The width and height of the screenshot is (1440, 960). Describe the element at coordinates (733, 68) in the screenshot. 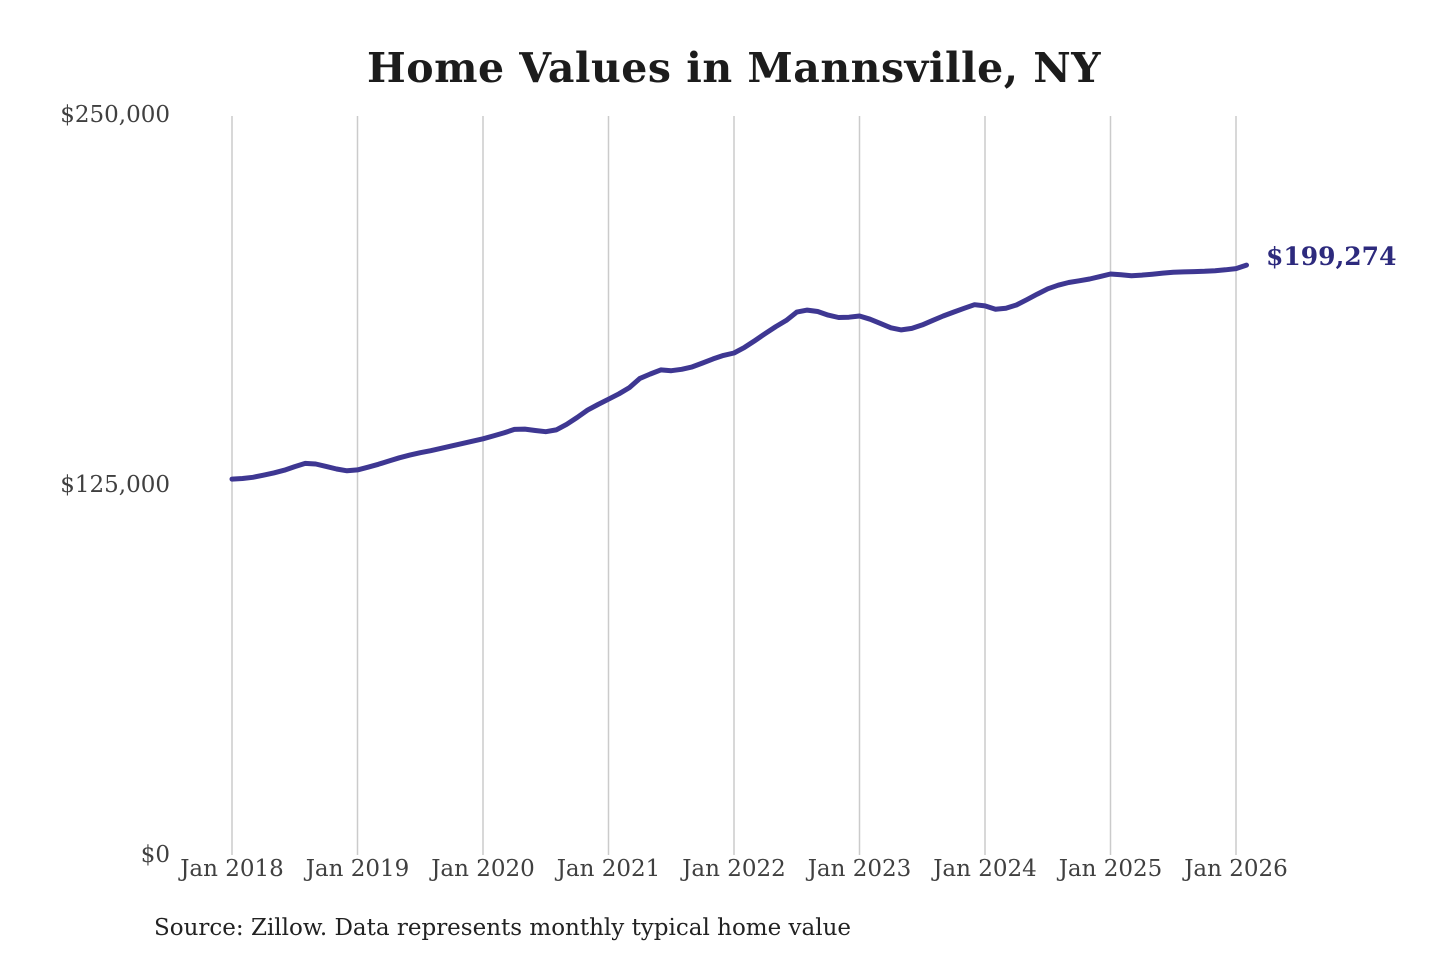

I see `chart-title: Home Values in Mannsville, NY` at that location.